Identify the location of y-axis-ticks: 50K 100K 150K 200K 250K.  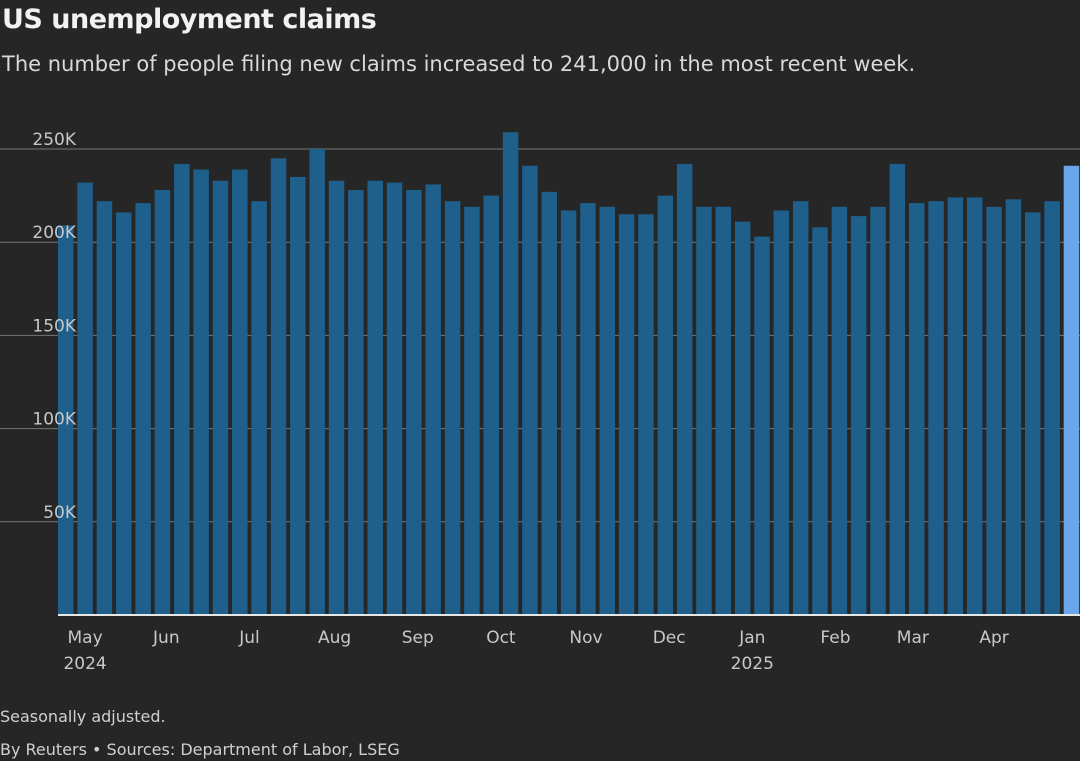
(54, 326).